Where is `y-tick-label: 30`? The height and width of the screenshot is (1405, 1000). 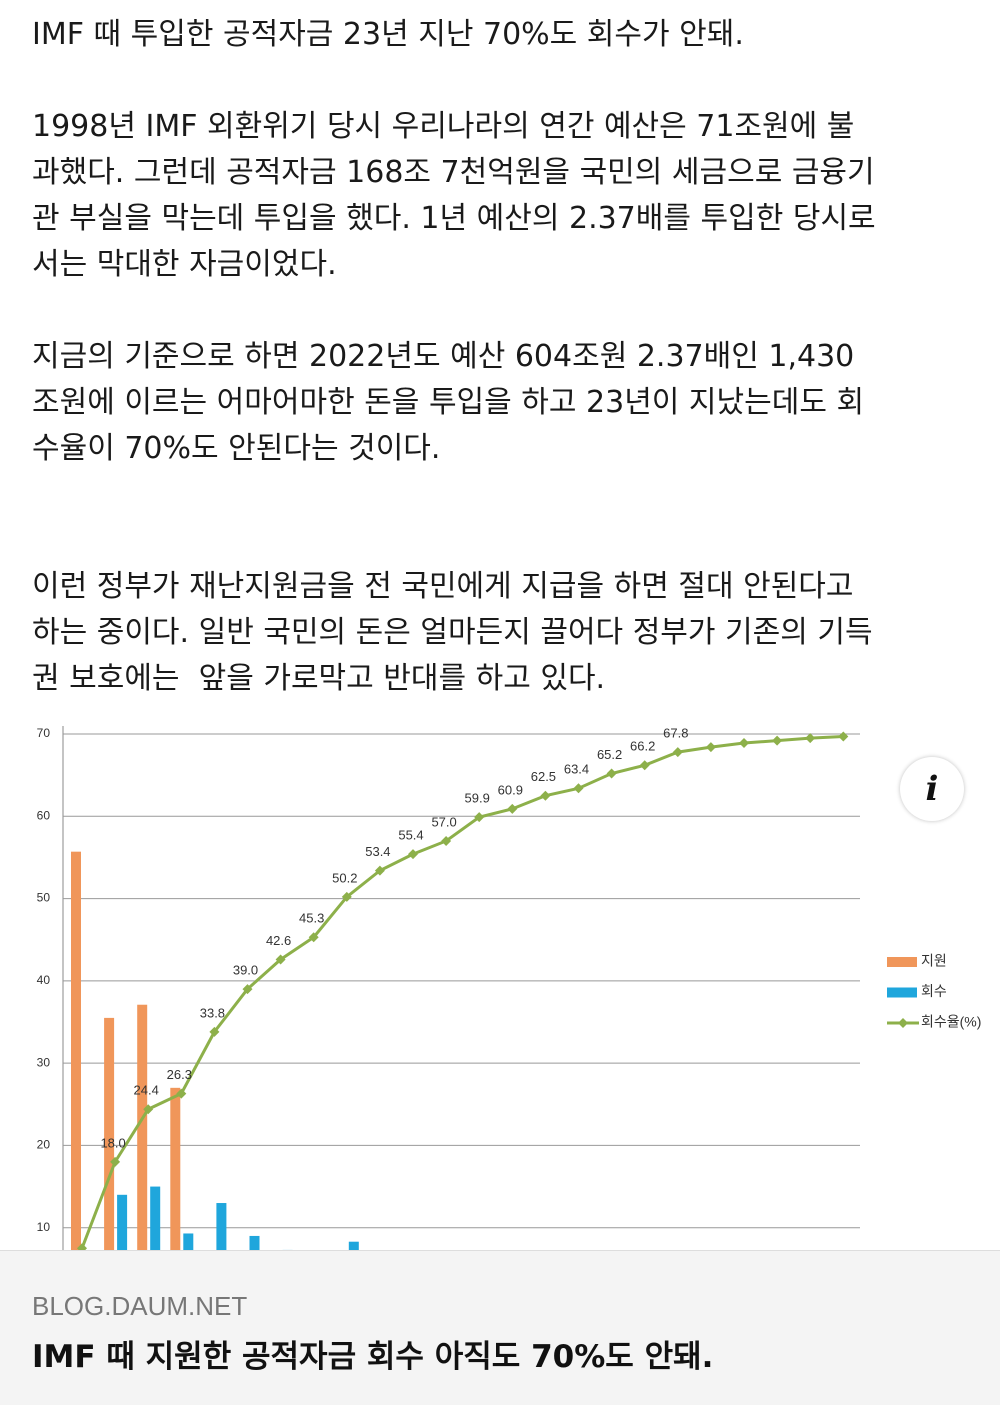 y-tick-label: 30 is located at coordinates (44, 1062).